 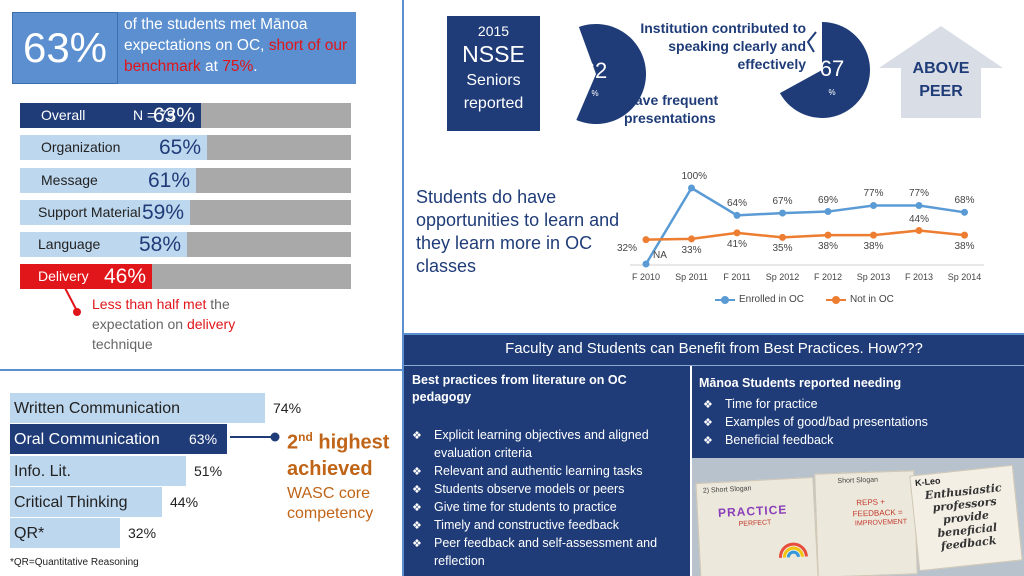 What do you see at coordinates (185, 276) in the screenshot?
I see `component-bar-delivery: Delivery 46%` at bounding box center [185, 276].